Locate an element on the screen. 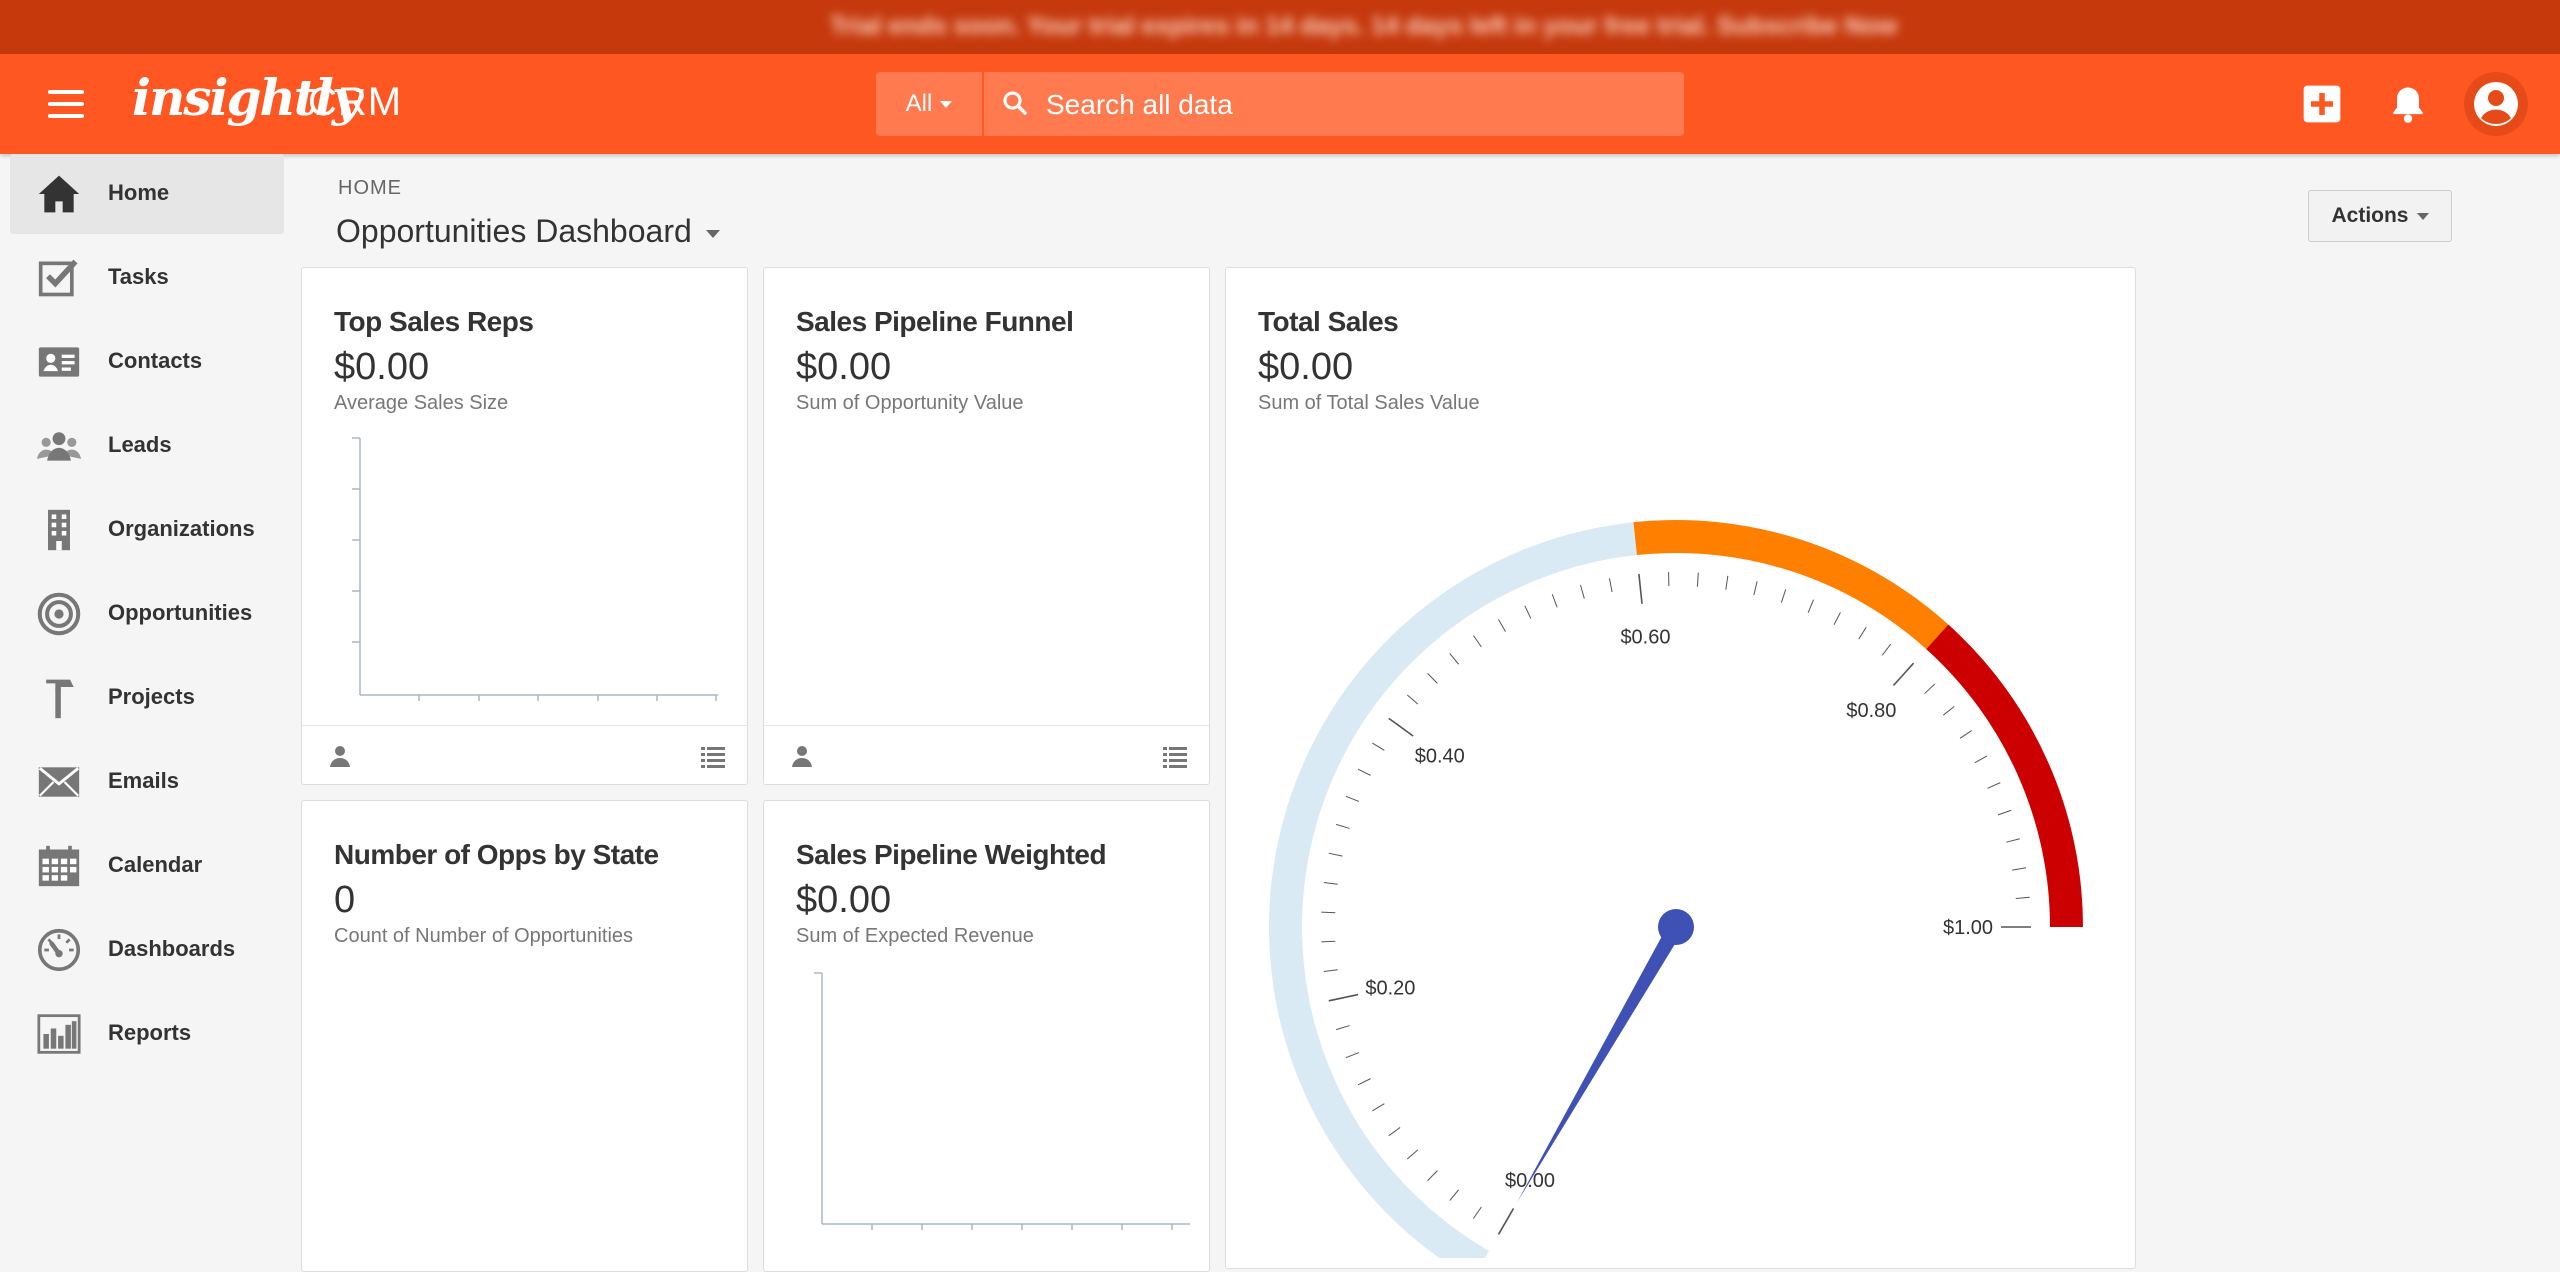  sidebar-item-opportunities: Opportunities is located at coordinates (147, 614).